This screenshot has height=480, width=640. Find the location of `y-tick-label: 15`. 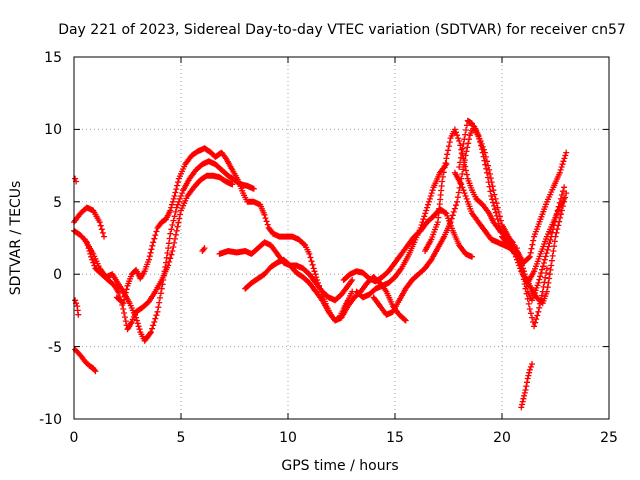

y-tick-label: 15 is located at coordinates (53, 58).